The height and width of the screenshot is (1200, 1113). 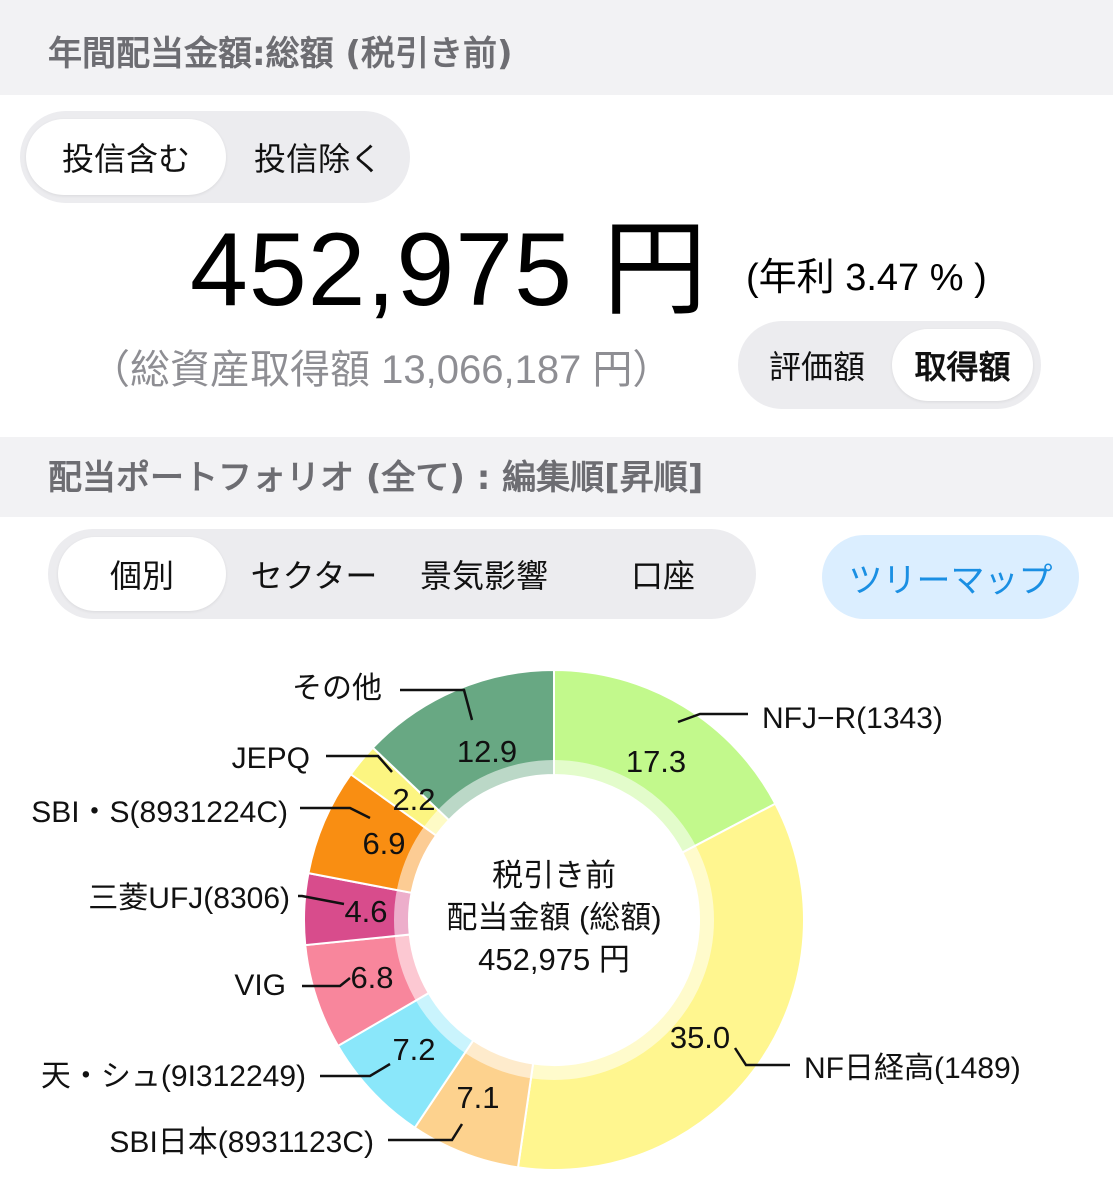 What do you see at coordinates (314, 576) in the screenshot?
I see `tab-sector: セクター` at bounding box center [314, 576].